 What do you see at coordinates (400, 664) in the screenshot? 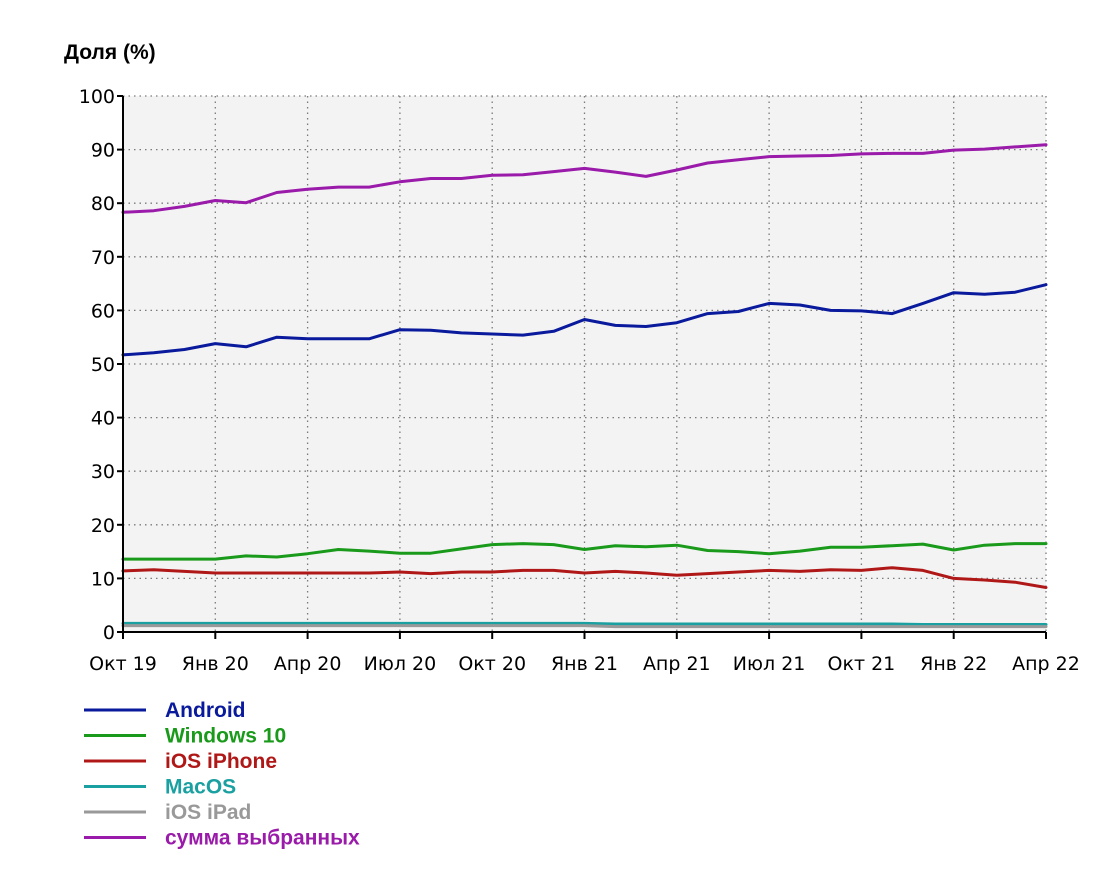
I see `x-tick-label: Июл 20` at bounding box center [400, 664].